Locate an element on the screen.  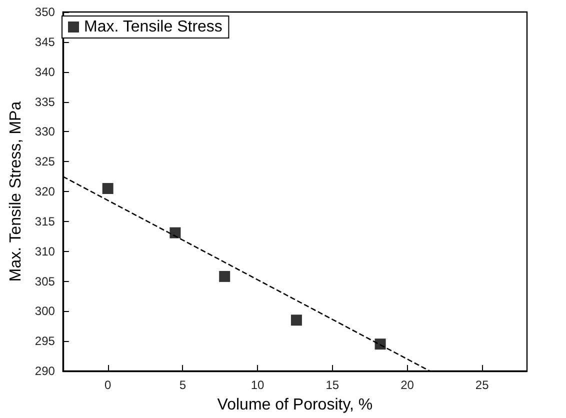
y-tick-label: 315 is located at coordinates (45, 221).